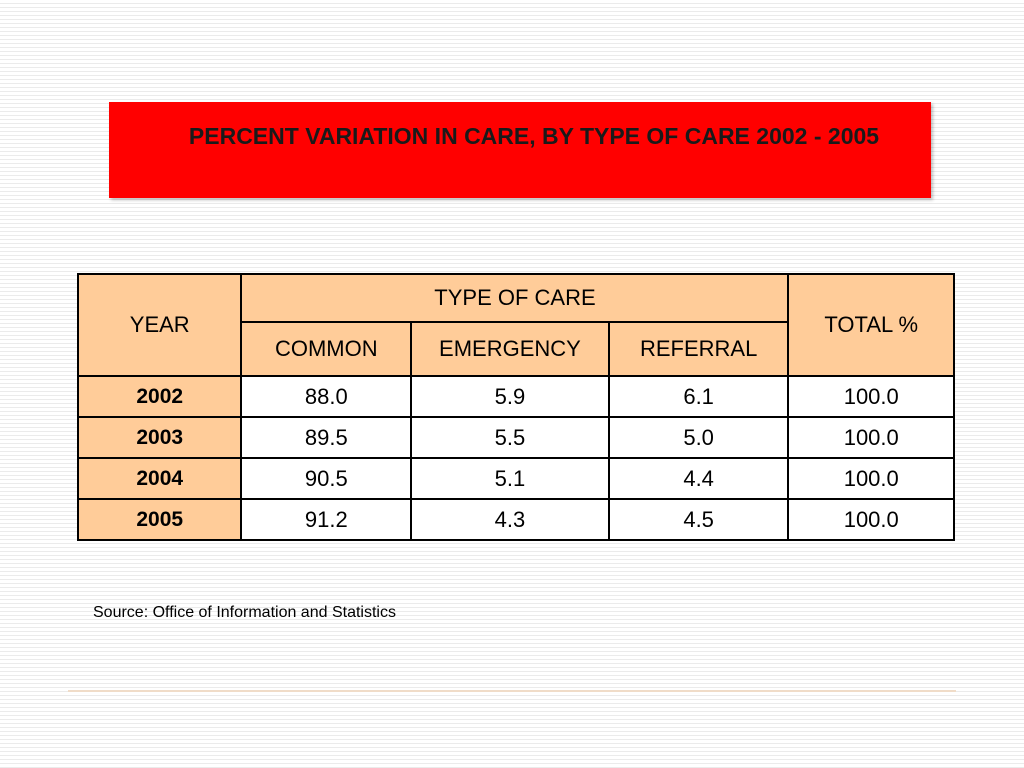 This screenshot has width=1024, height=768. What do you see at coordinates (698, 349) in the screenshot?
I see `referral-header: REFERRAL` at bounding box center [698, 349].